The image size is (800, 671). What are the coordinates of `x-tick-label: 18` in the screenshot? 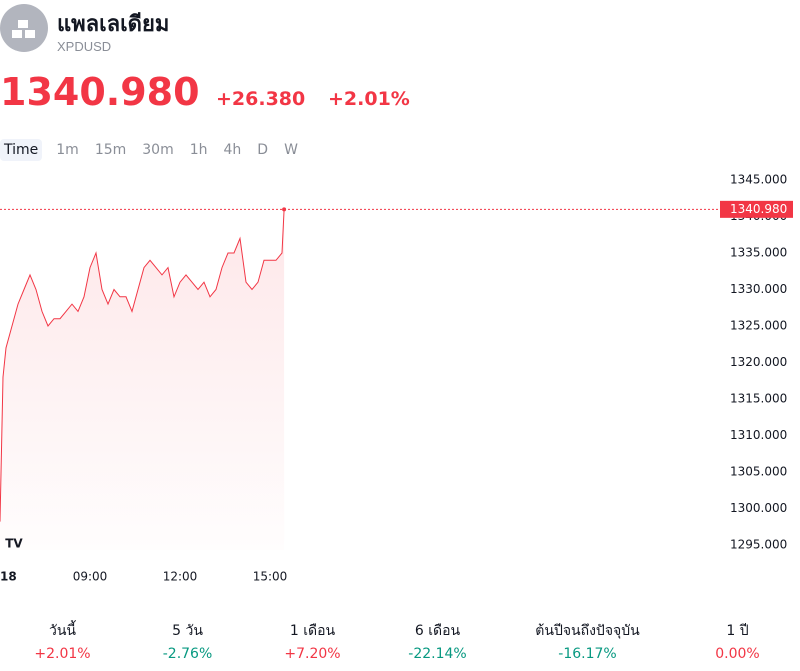 It's located at (8, 577).